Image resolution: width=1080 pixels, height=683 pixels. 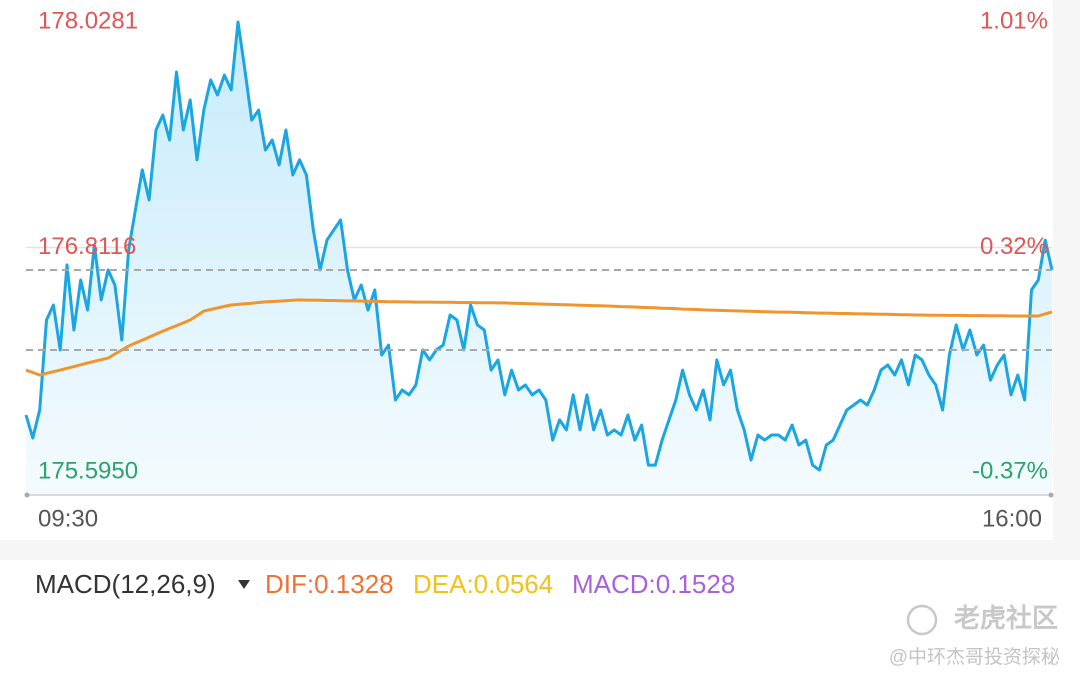 What do you see at coordinates (88, 470) in the screenshot?
I see `y-tick-label: 175.5950` at bounding box center [88, 470].